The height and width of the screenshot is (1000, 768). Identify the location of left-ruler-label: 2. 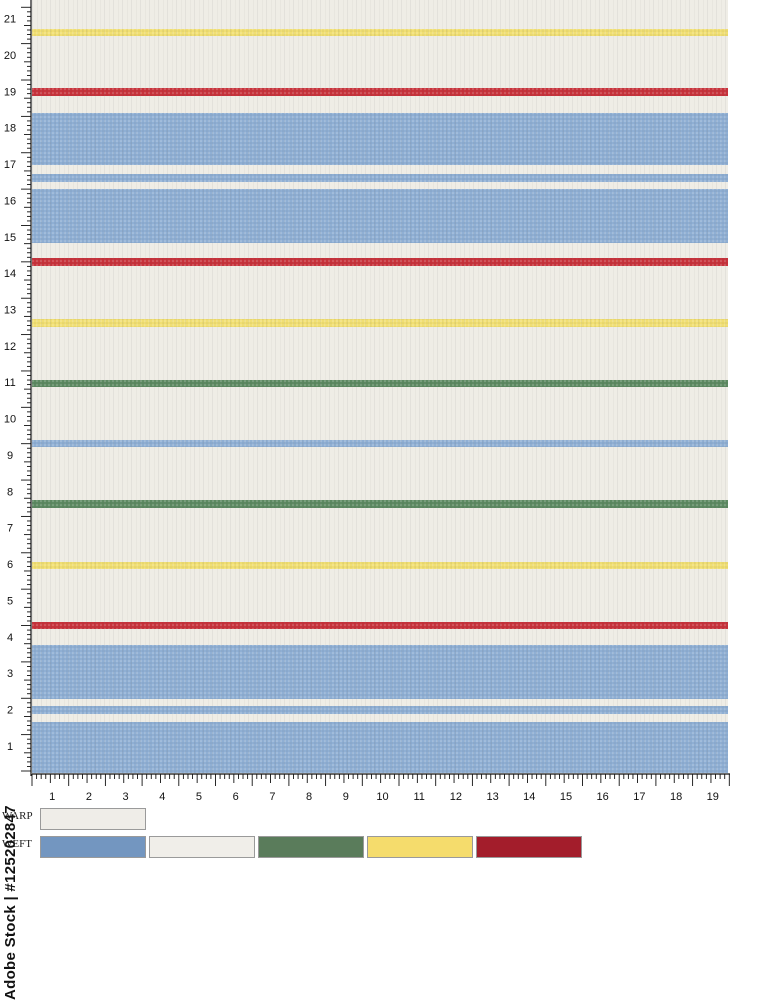
(10, 711).